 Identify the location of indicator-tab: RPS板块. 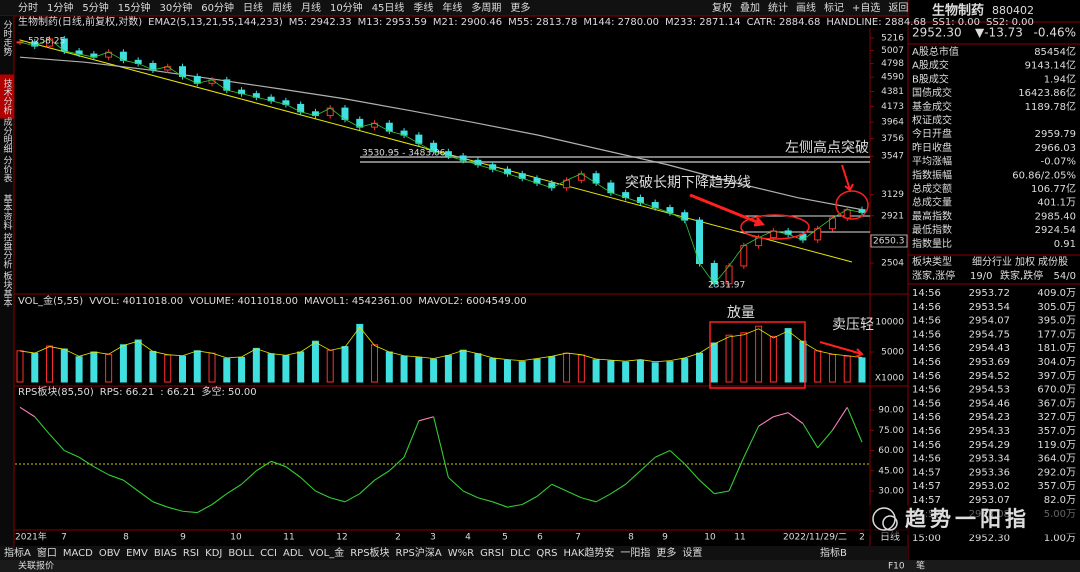
(369, 552).